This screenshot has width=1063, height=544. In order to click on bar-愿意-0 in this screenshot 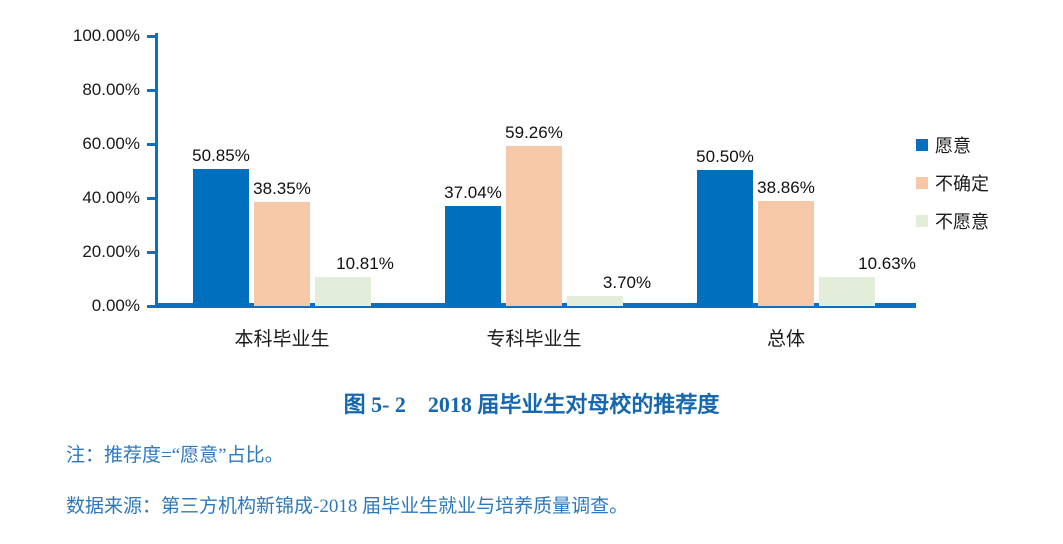, I will do `click(221, 237)`.